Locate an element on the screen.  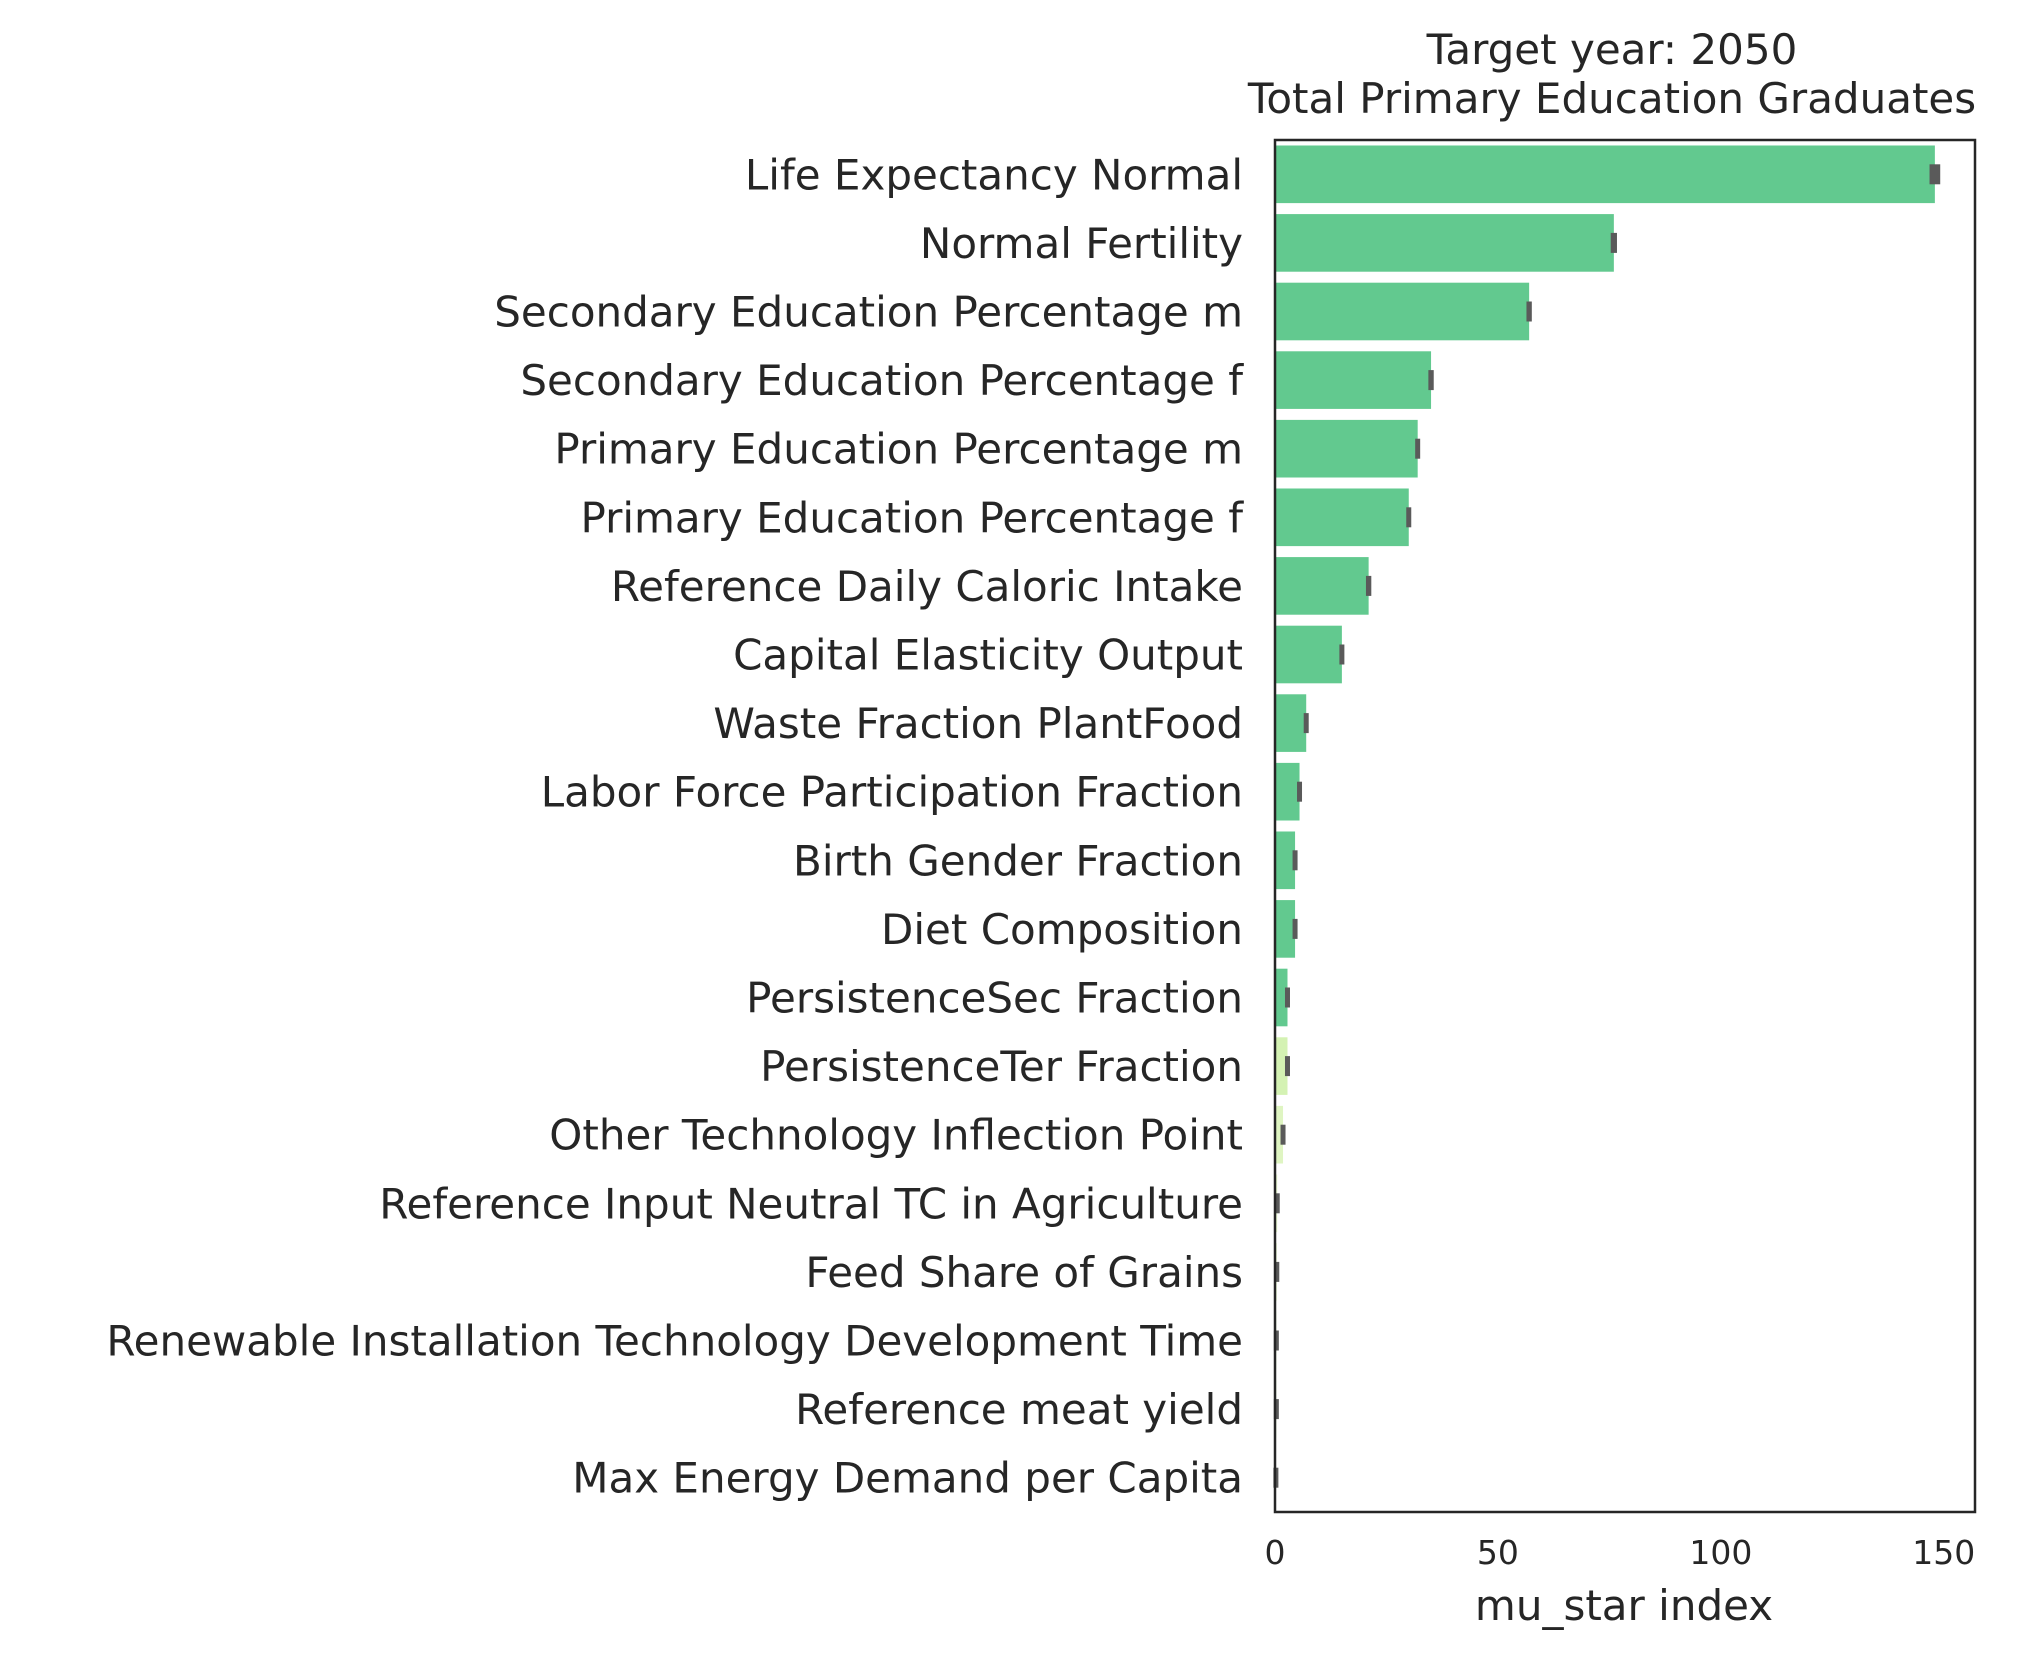
category-label: PersistenceTer Fraction is located at coordinates (1001, 1066).